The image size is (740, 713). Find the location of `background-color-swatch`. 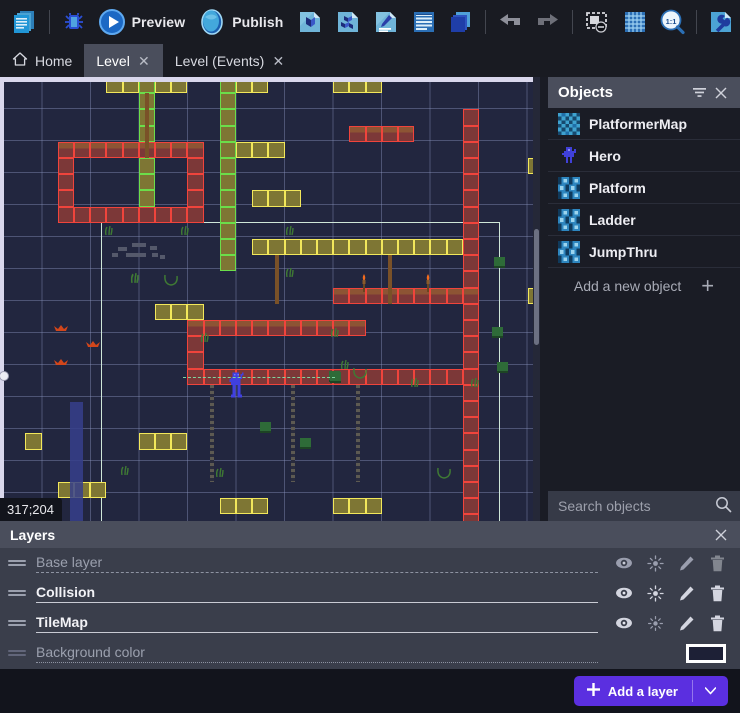

background-color-swatch is located at coordinates (706, 653).